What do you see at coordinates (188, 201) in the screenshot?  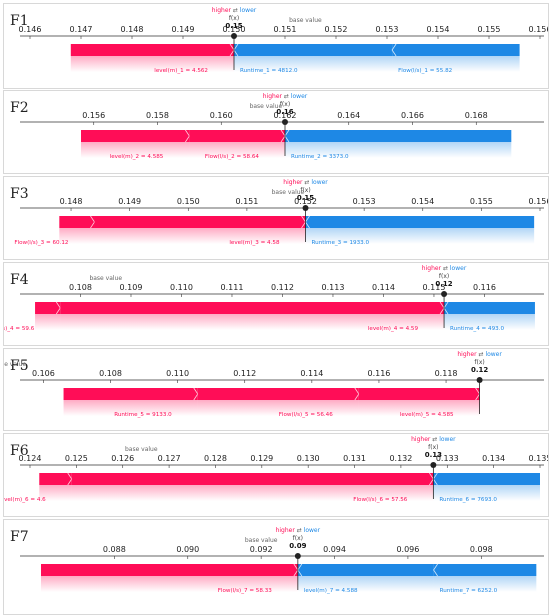 I see `x-tick-label: 0.150` at bounding box center [188, 201].